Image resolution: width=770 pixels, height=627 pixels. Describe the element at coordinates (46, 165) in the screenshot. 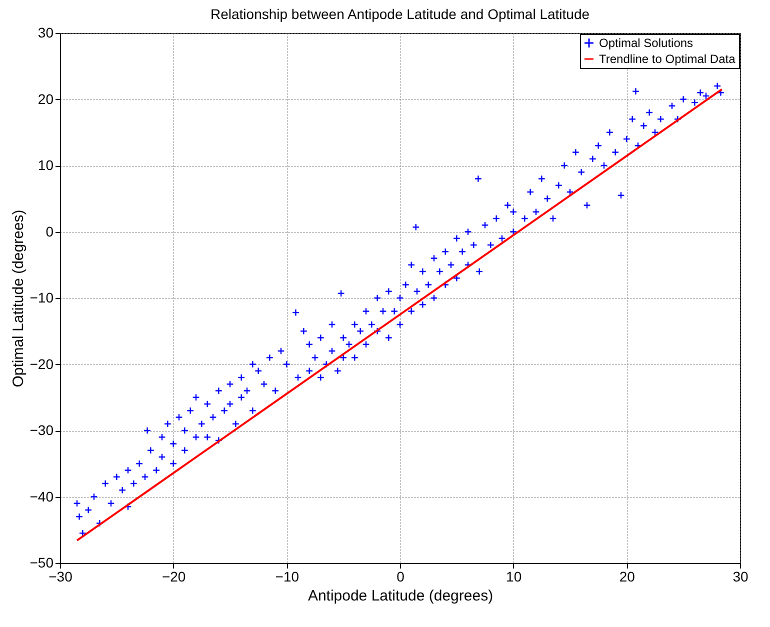

I see `y-tick-label: 10` at that location.